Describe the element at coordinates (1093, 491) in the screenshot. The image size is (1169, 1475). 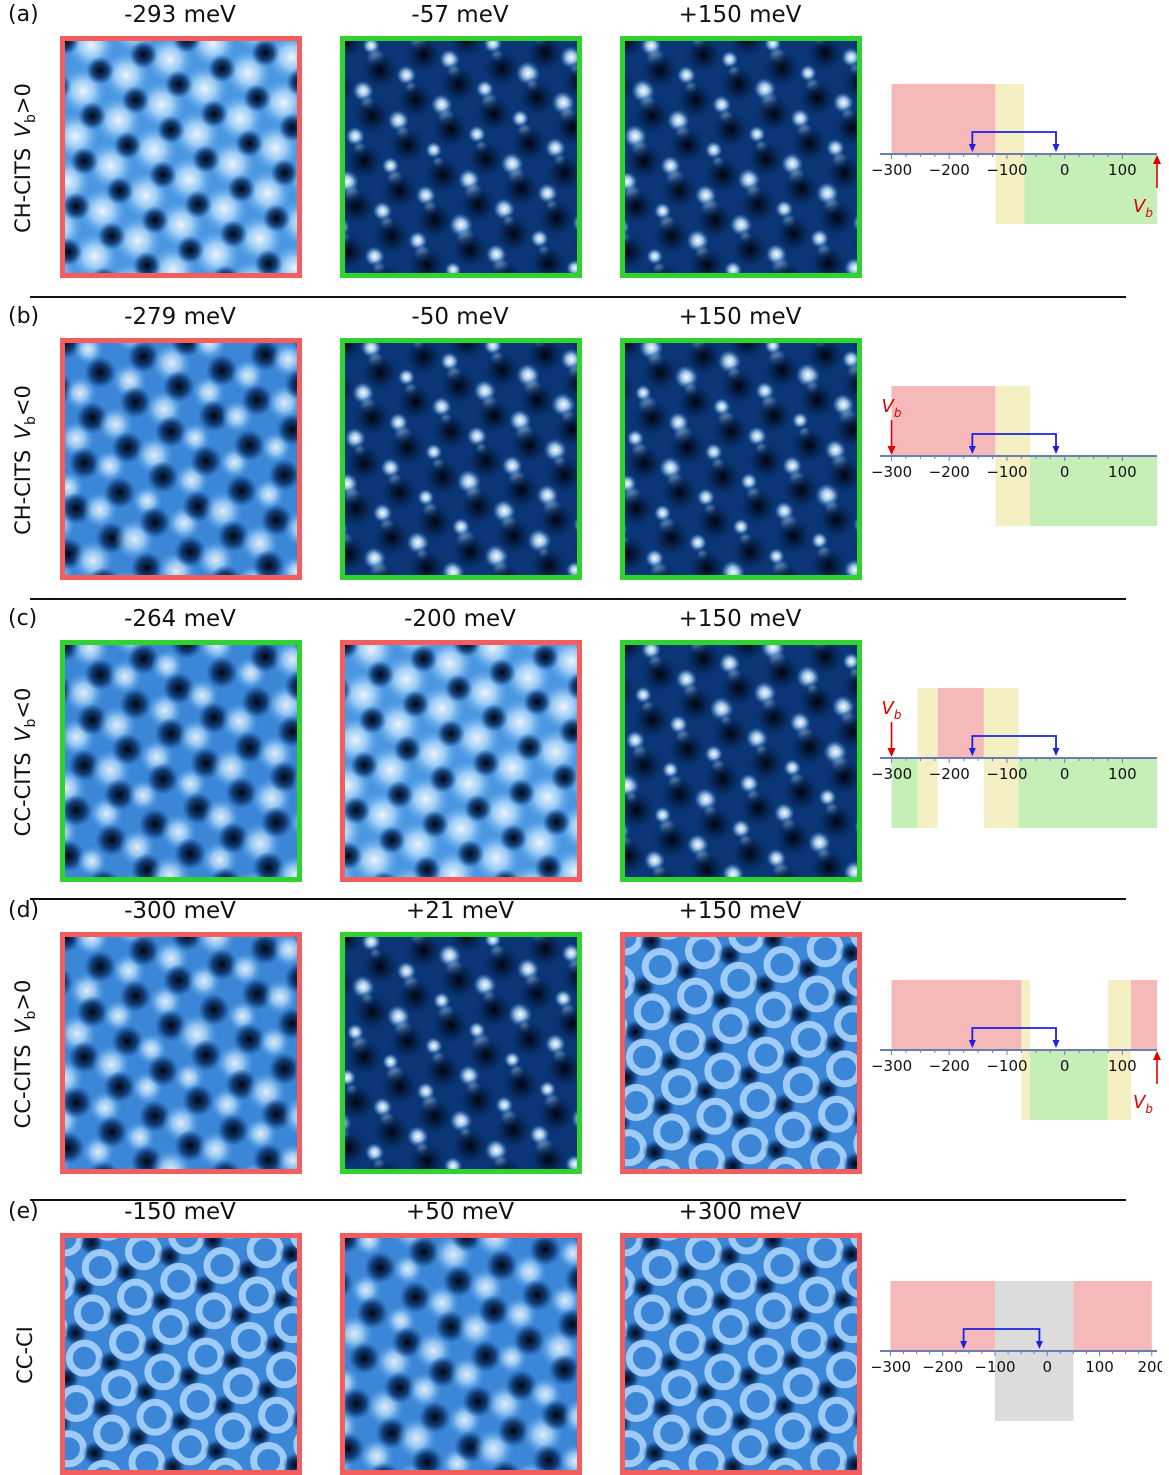
I see `region-green-down` at that location.